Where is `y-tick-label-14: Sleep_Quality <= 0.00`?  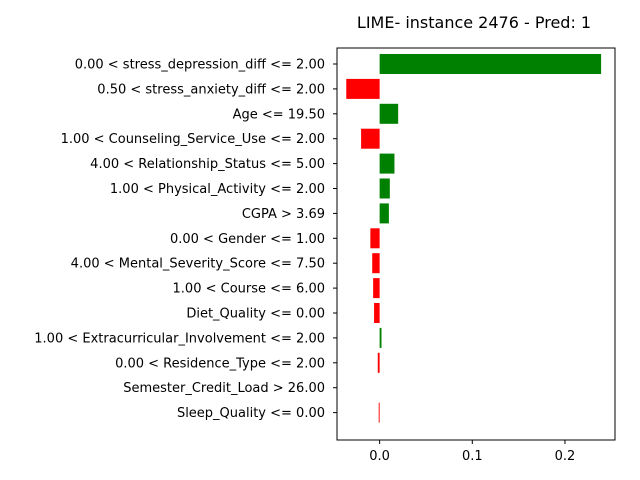
y-tick-label-14: Sleep_Quality <= 0.00 is located at coordinates (251, 413).